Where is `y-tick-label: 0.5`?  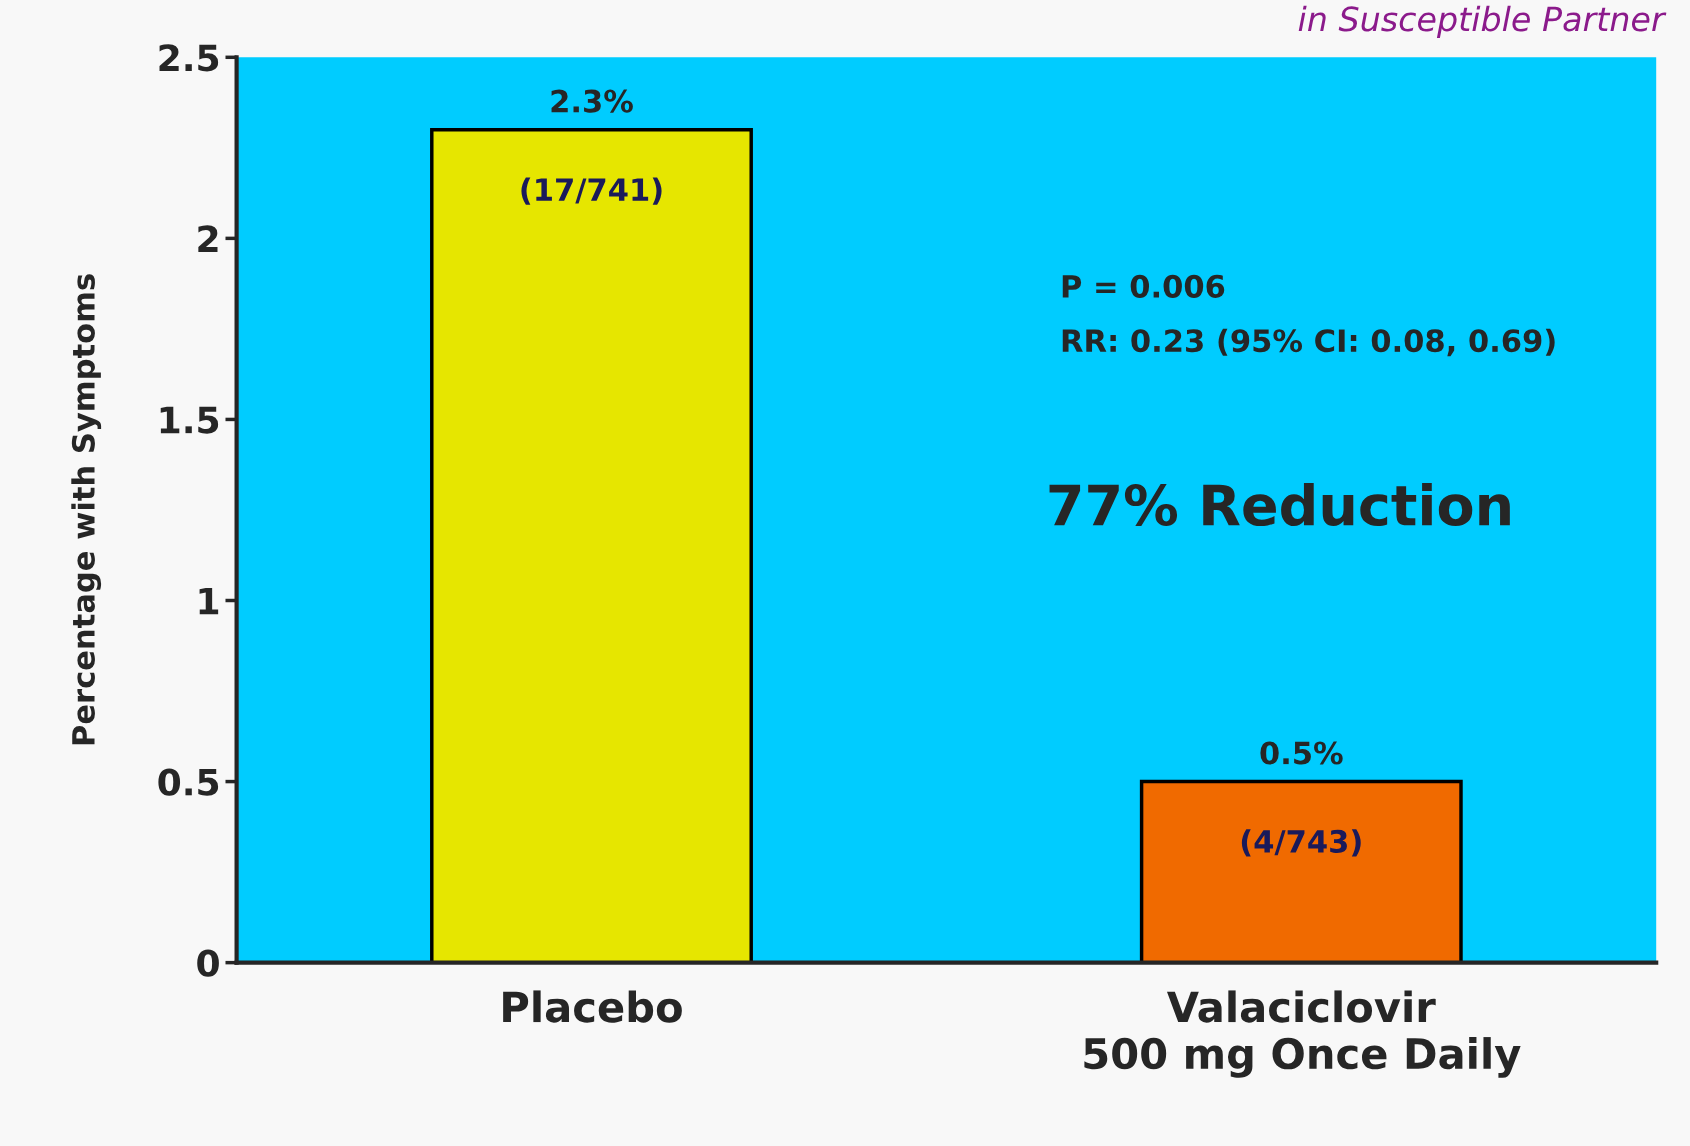 y-tick-label: 0.5 is located at coordinates (188, 782).